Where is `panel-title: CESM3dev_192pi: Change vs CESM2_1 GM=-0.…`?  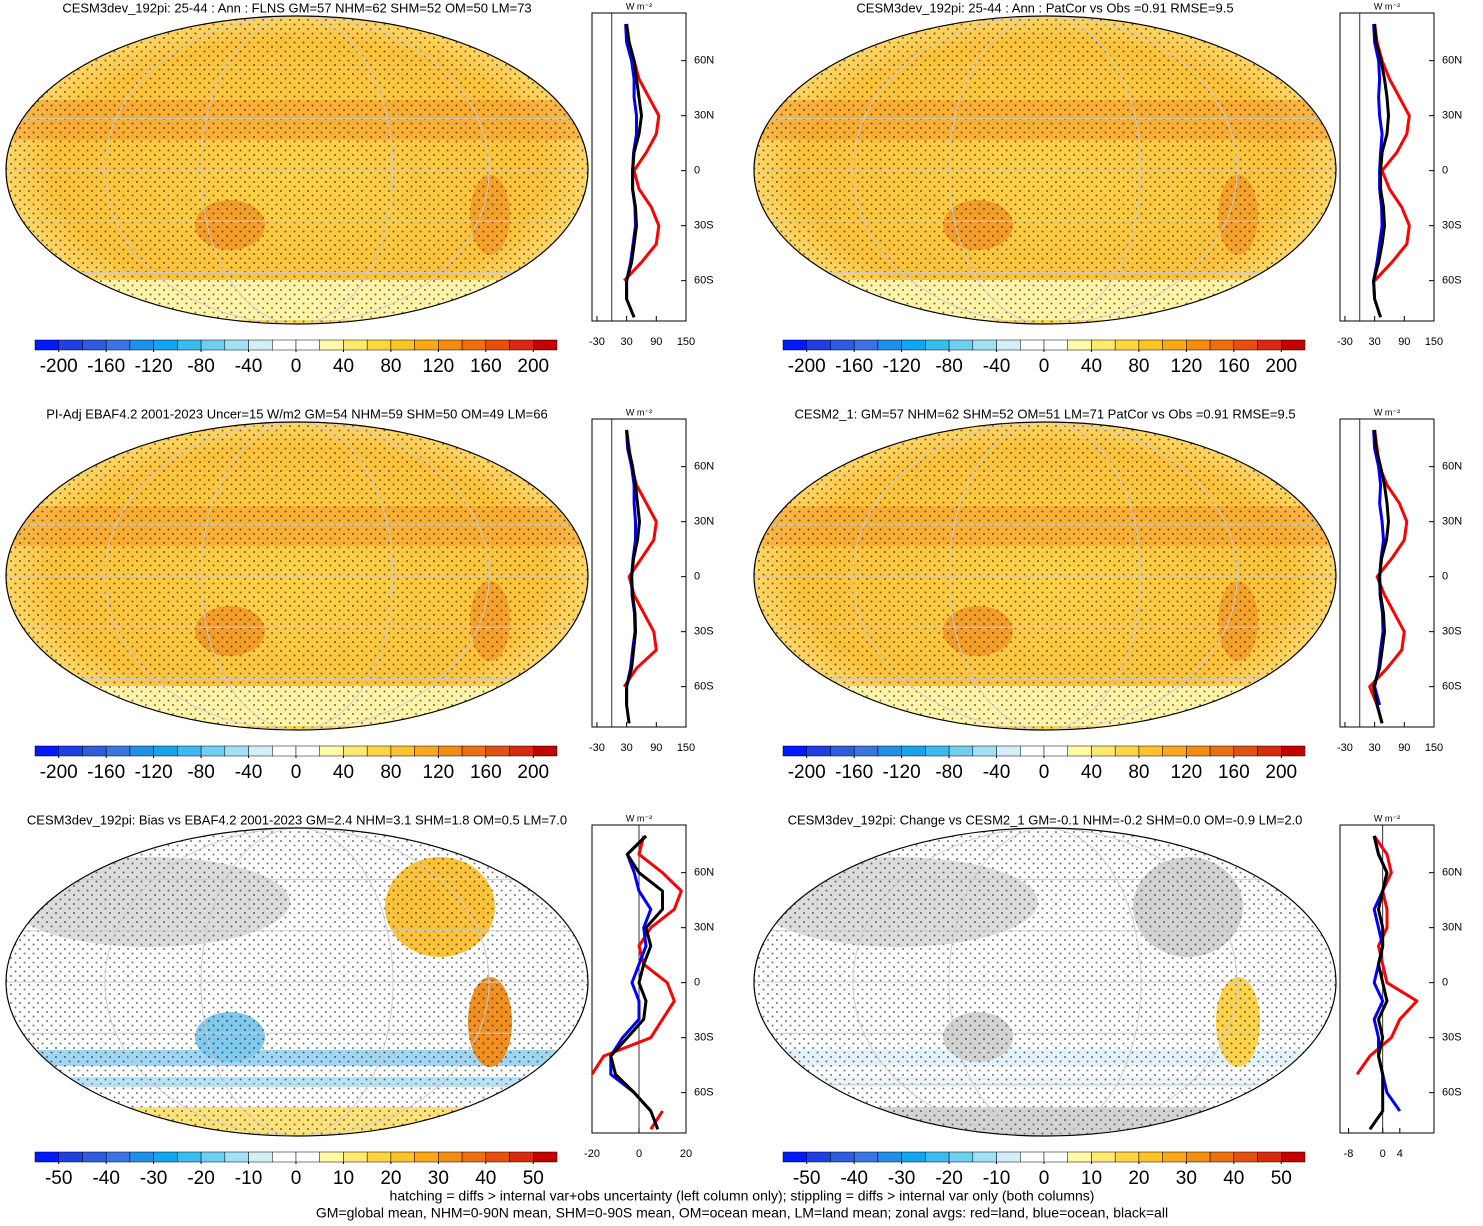 panel-title: CESM3dev_192pi: Change vs CESM2_1 GM=-0.… is located at coordinates (1045, 819).